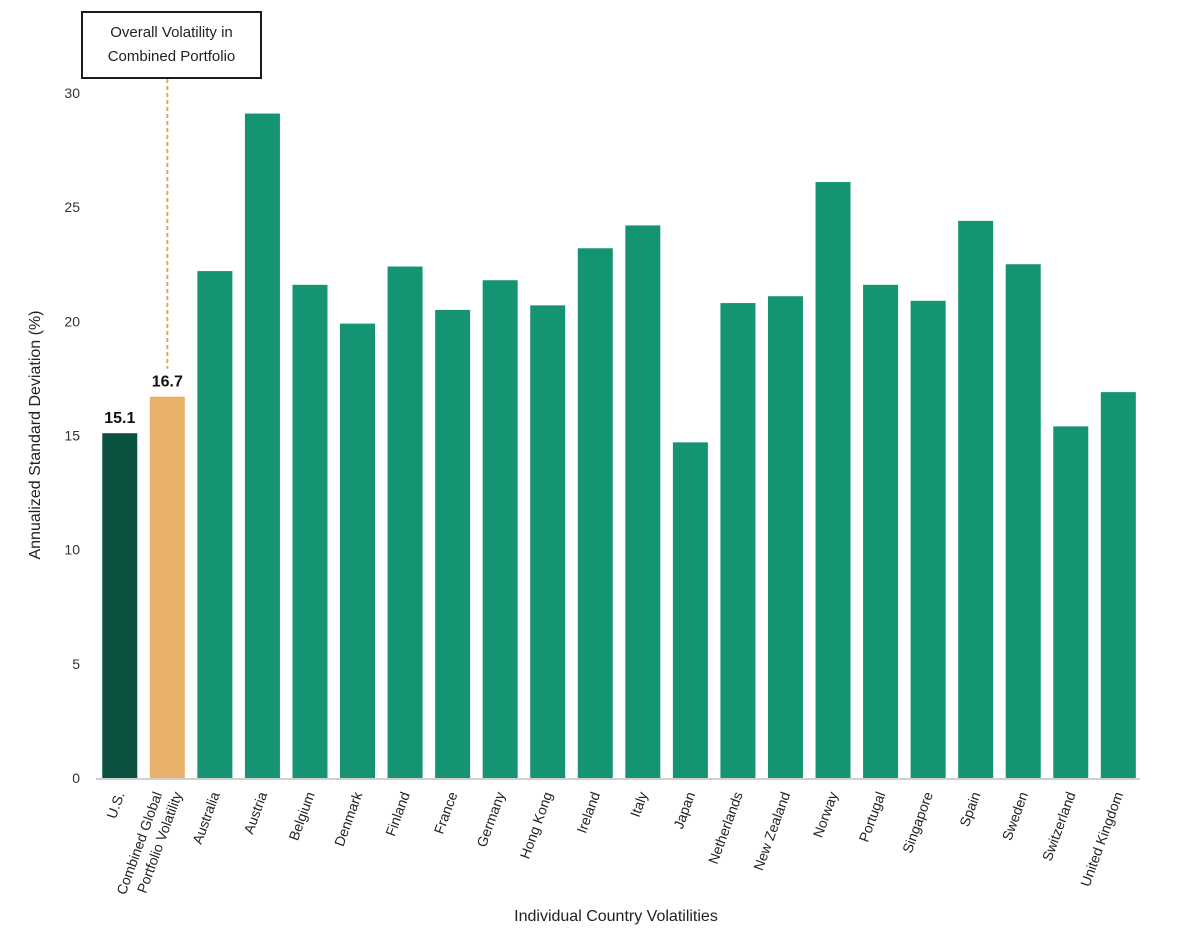 The image size is (1189, 938). Describe the element at coordinates (115, 805) in the screenshot. I see `x-tick-label: U.S.` at that location.